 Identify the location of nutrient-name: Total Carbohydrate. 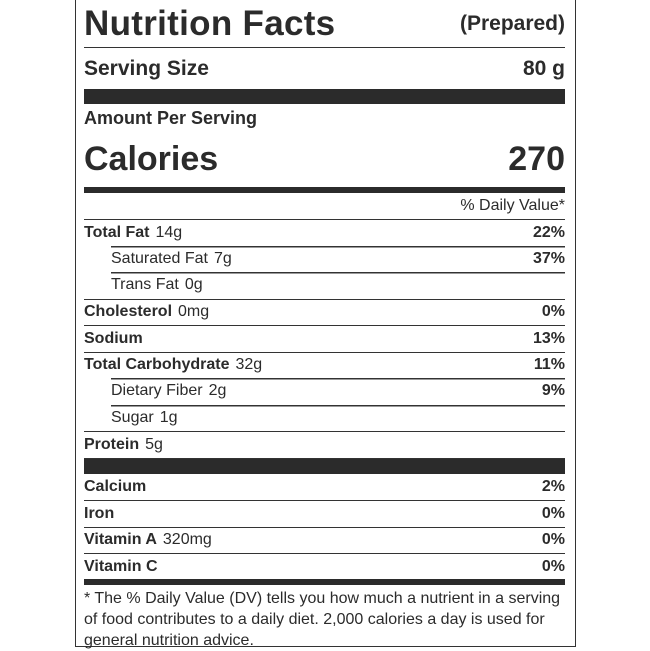
(157, 365).